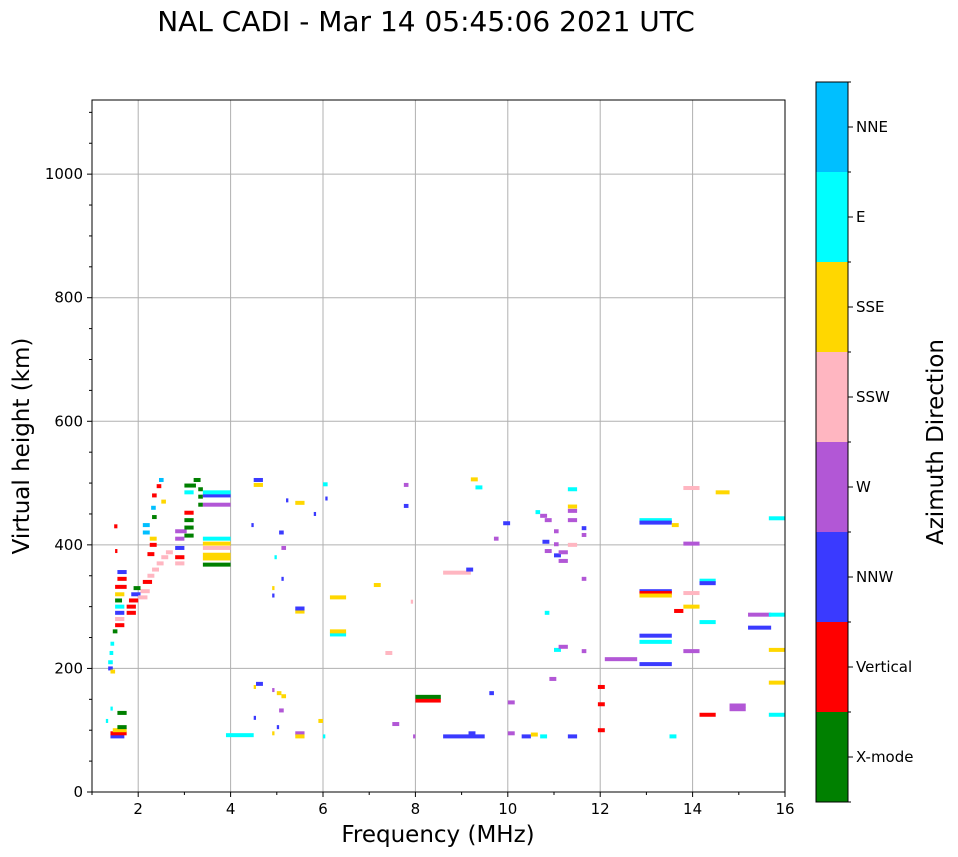 This screenshot has width=958, height=857. I want to click on x-tick-label: 2, so click(138, 809).